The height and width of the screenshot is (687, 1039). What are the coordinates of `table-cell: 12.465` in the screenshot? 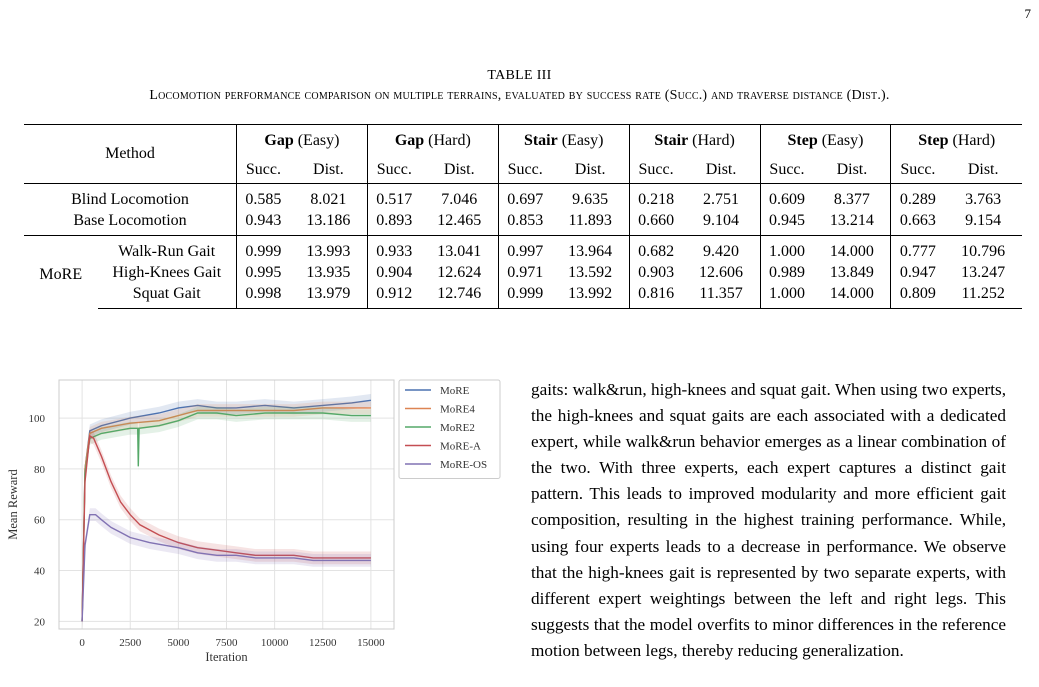 It's located at (459, 223).